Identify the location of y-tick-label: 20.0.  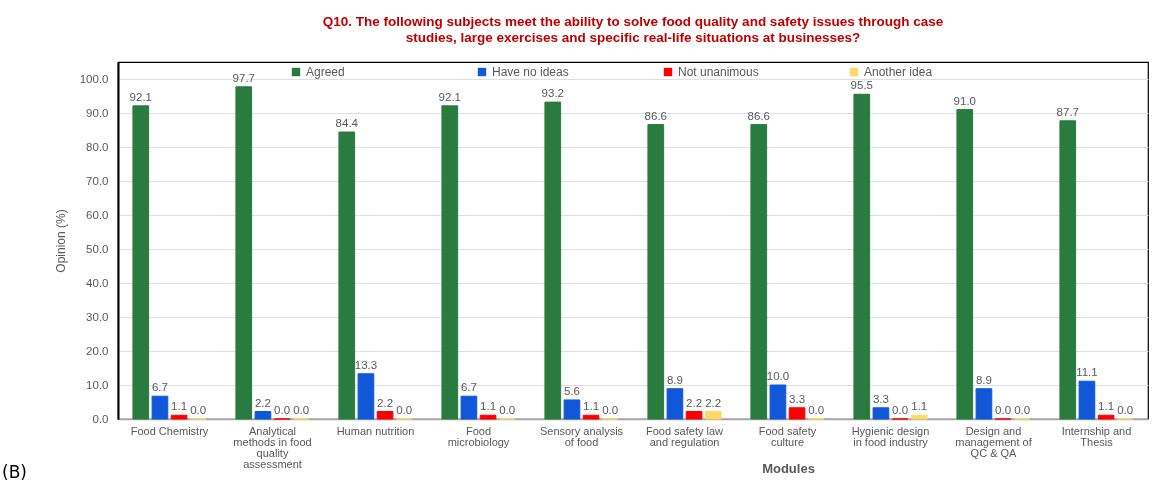
(97, 350).